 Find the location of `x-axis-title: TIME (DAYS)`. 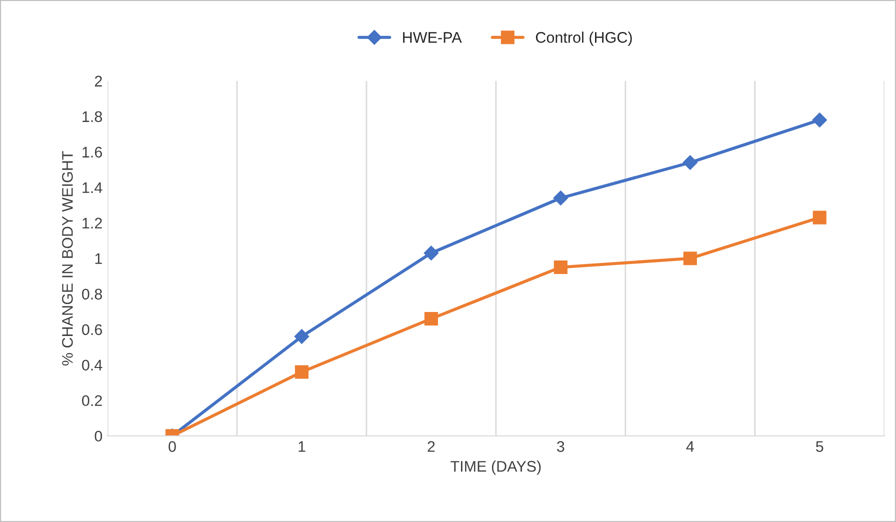

x-axis-title: TIME (DAYS) is located at coordinates (495, 467).